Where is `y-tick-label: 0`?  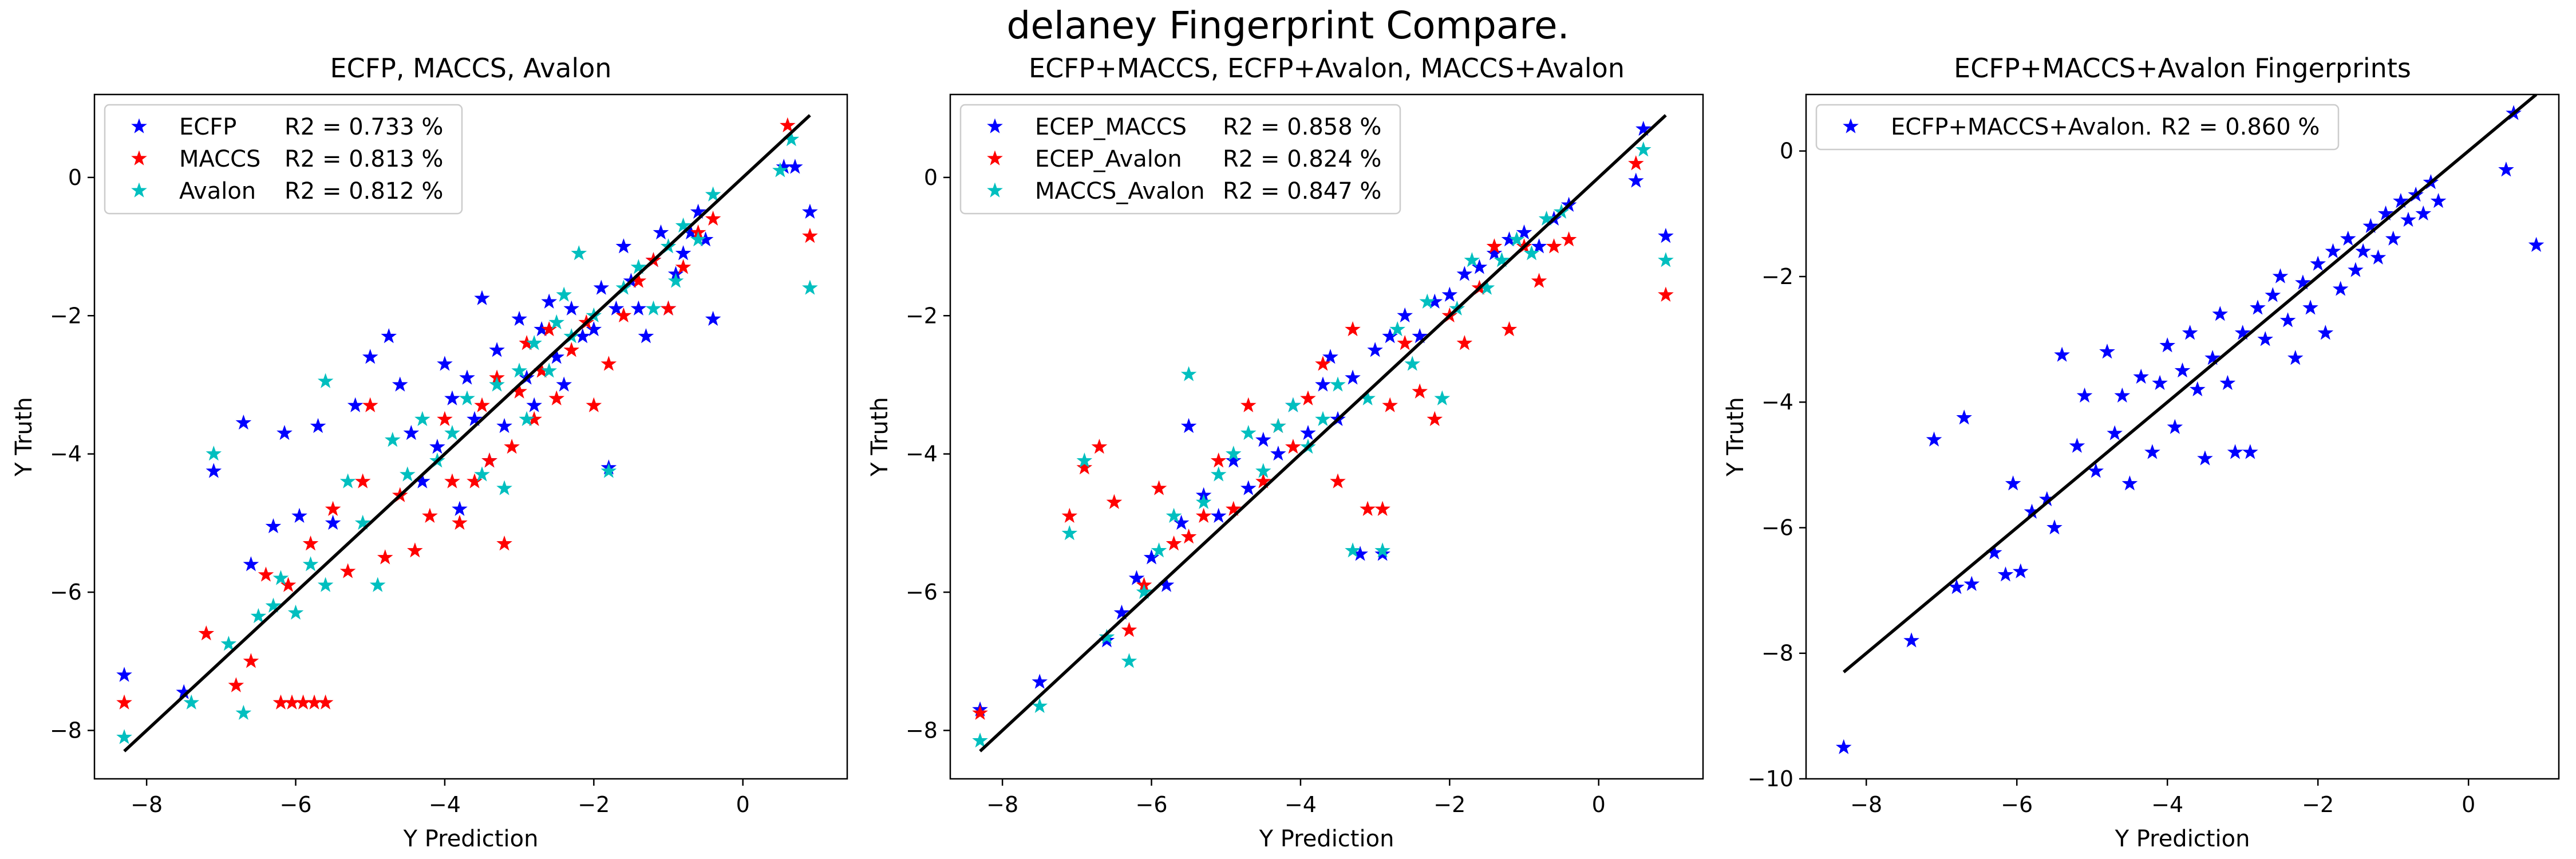
y-tick-label: 0 is located at coordinates (1786, 151).